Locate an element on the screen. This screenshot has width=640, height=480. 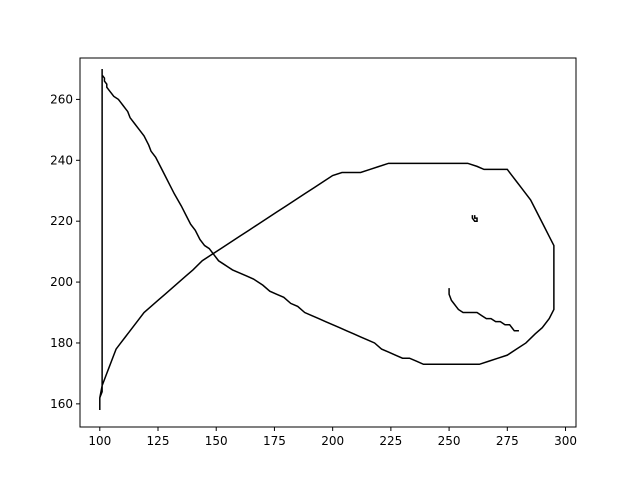
x-axis: 100 125 150 175 200 225 250 275 300 is located at coordinates (332, 437).